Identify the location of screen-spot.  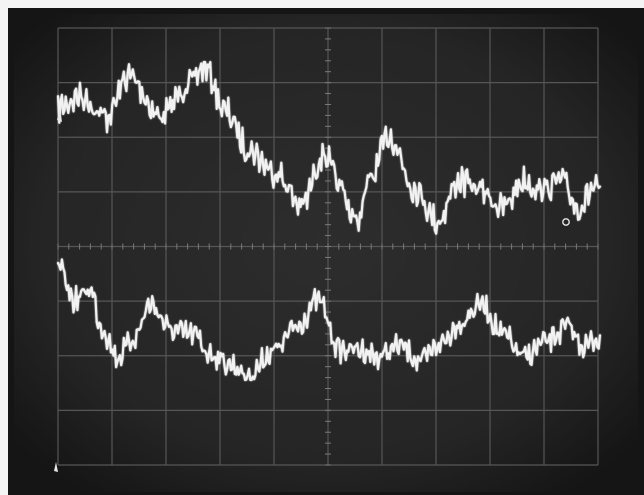
(566, 222).